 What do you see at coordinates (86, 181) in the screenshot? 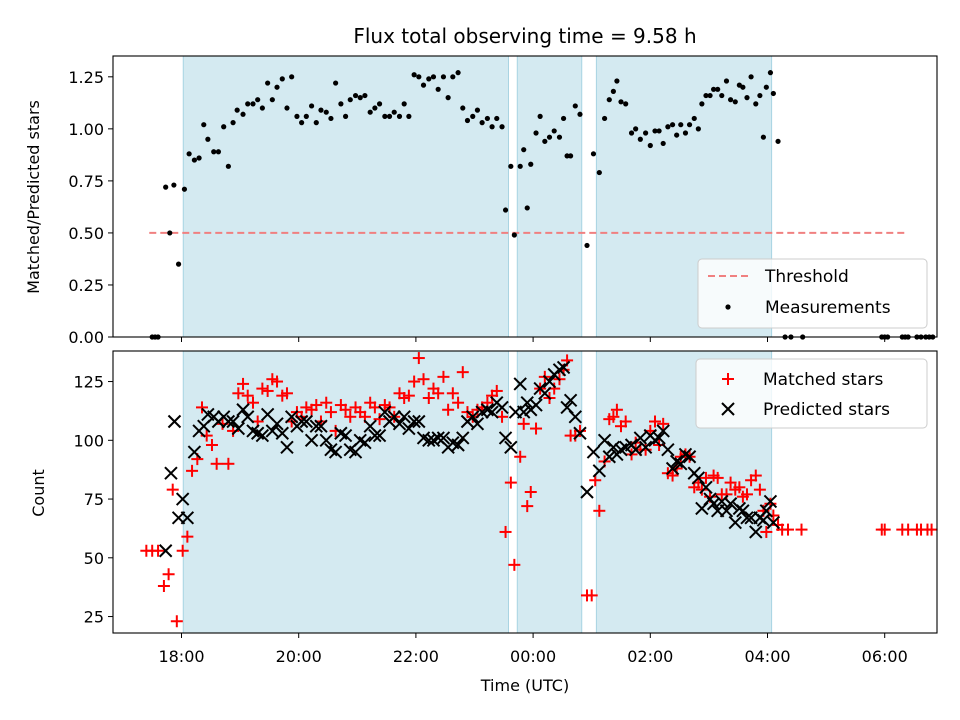
I see `y-tick-label: 0.75` at bounding box center [86, 181].